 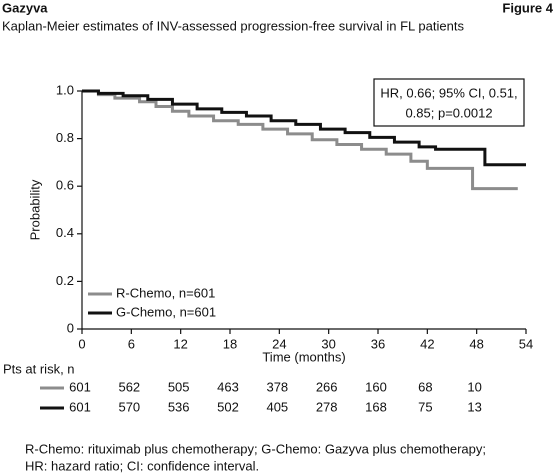 I want to click on figure-label: Figure 4, so click(x=527, y=7).